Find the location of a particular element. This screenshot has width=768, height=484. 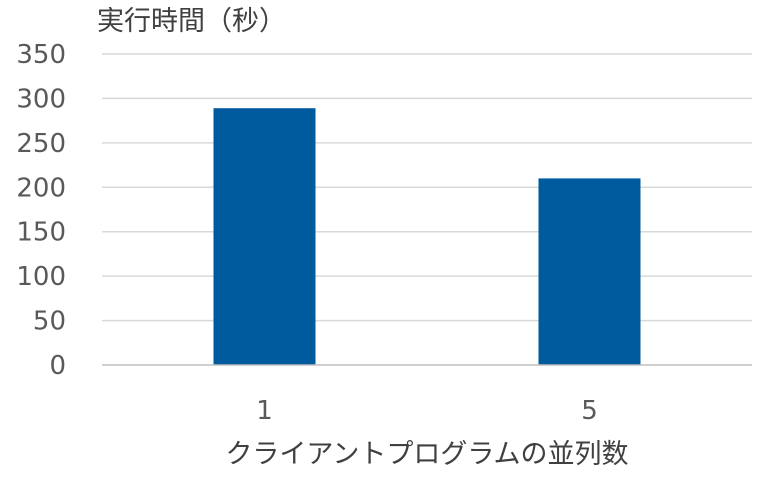

y-tick-label: 0 is located at coordinates (57, 366).